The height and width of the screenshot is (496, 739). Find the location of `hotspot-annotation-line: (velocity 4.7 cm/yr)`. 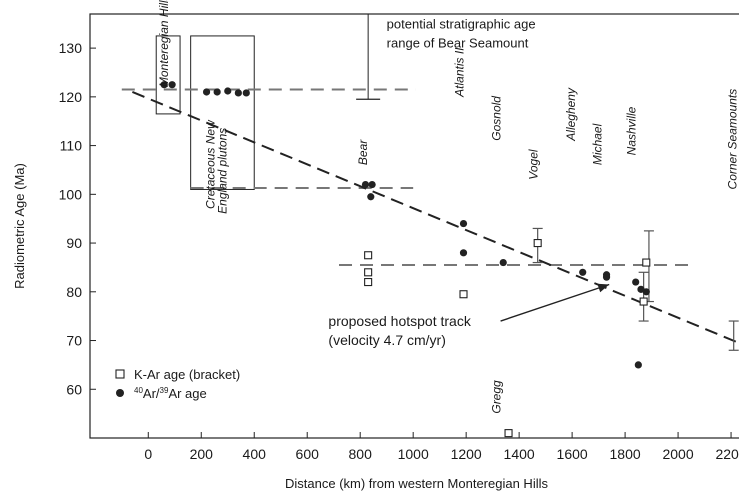

hotspot-annotation-line: (velocity 4.7 cm/yr) is located at coordinates (386, 340).